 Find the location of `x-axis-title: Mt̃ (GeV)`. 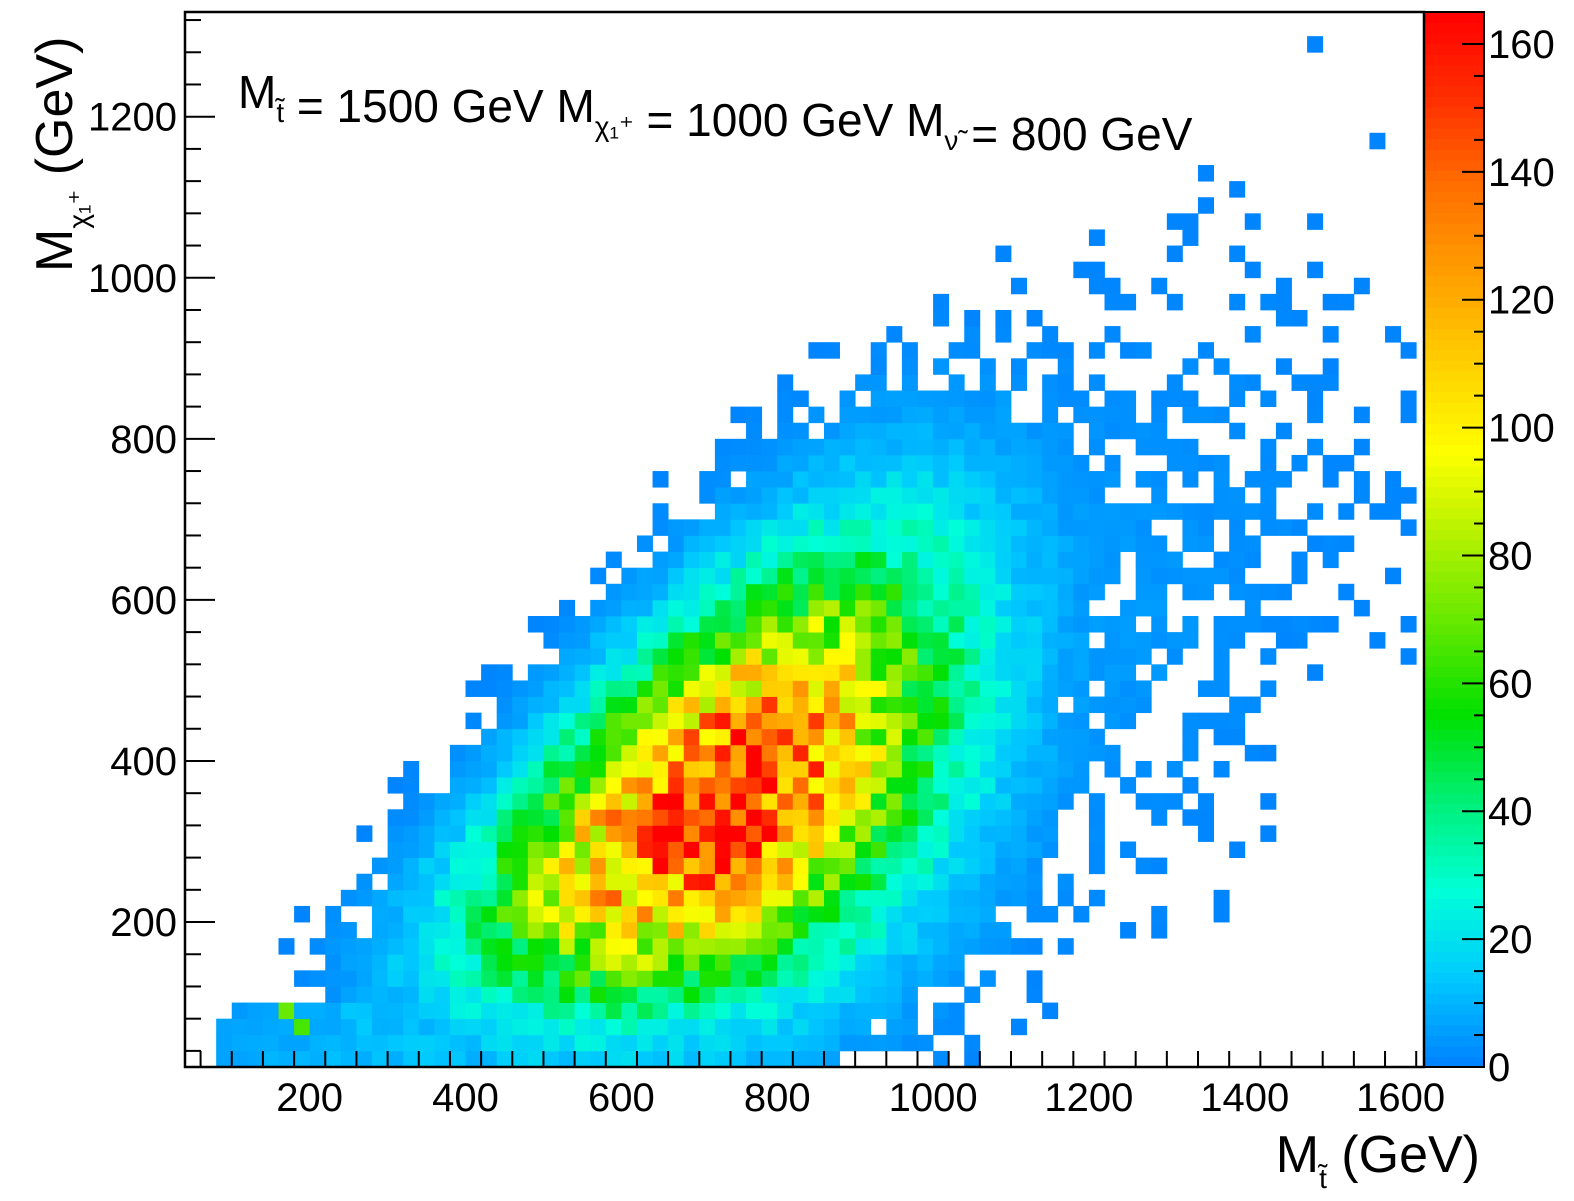

x-axis-title: Mt̃ (GeV) is located at coordinates (1378, 1160).